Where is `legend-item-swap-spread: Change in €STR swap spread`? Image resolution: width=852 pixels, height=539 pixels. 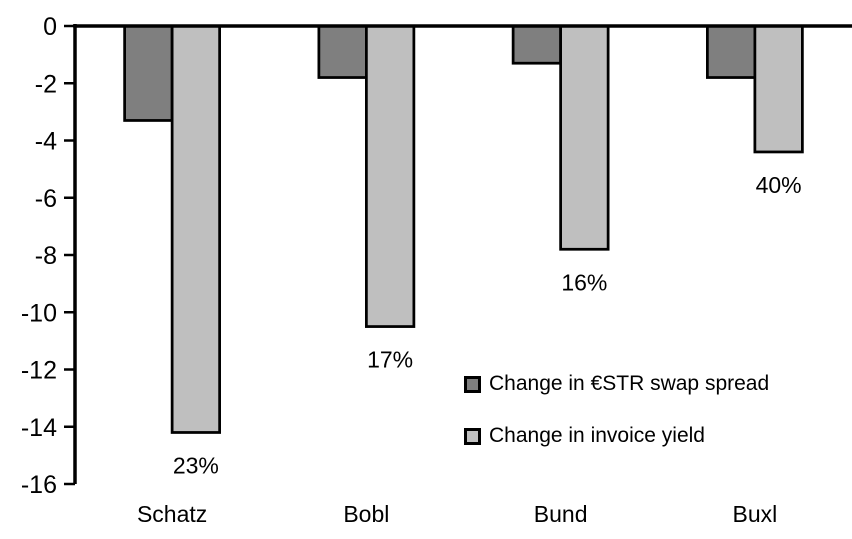 legend-item-swap-spread: Change in €STR swap spread is located at coordinates (616, 384).